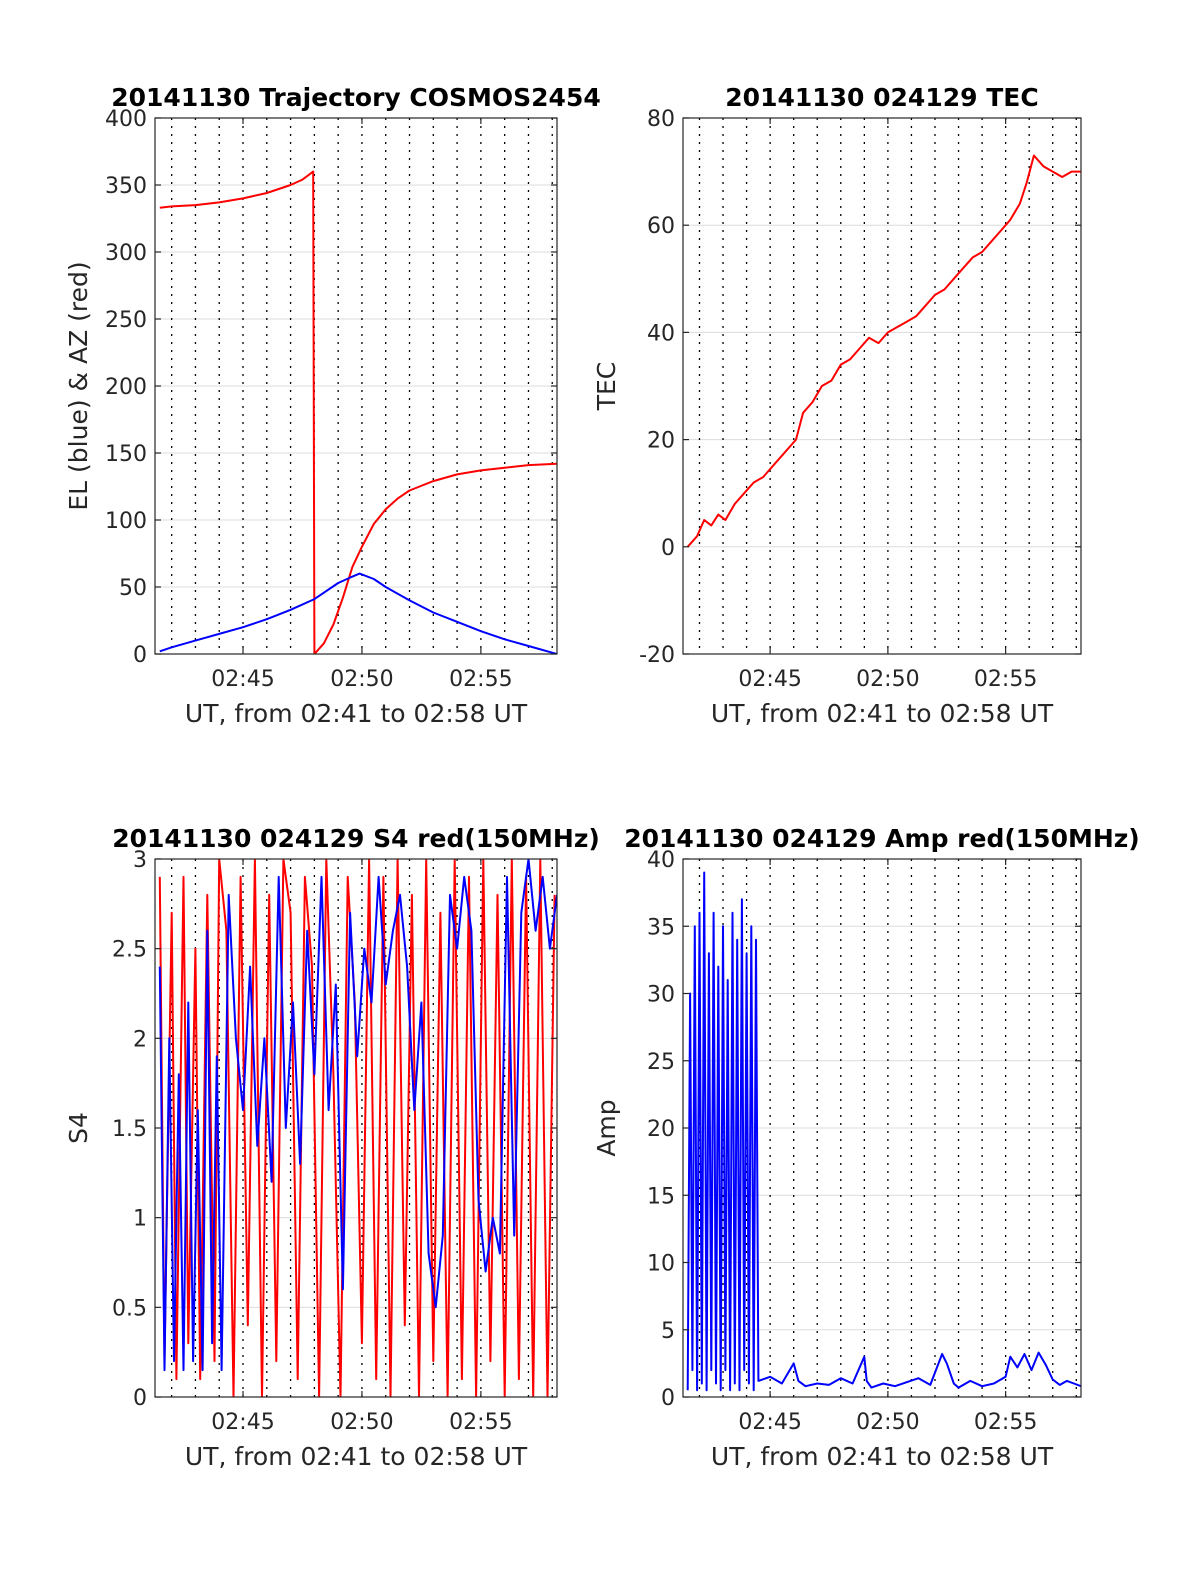 The image size is (1200, 1575). I want to click on chart-3-ytick-label: 30, so click(661, 995).